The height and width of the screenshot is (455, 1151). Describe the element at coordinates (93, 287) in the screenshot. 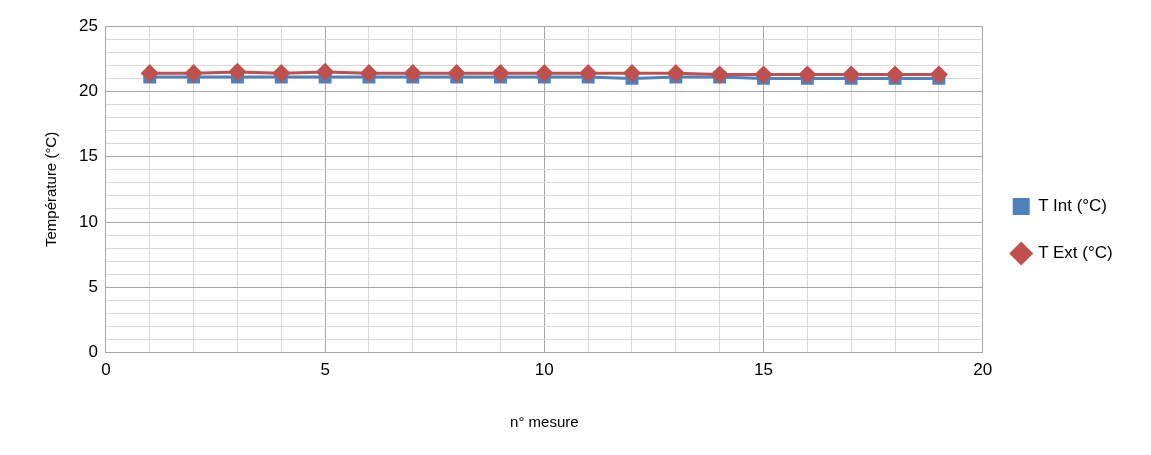

I see `y-tick-label: 5` at that location.